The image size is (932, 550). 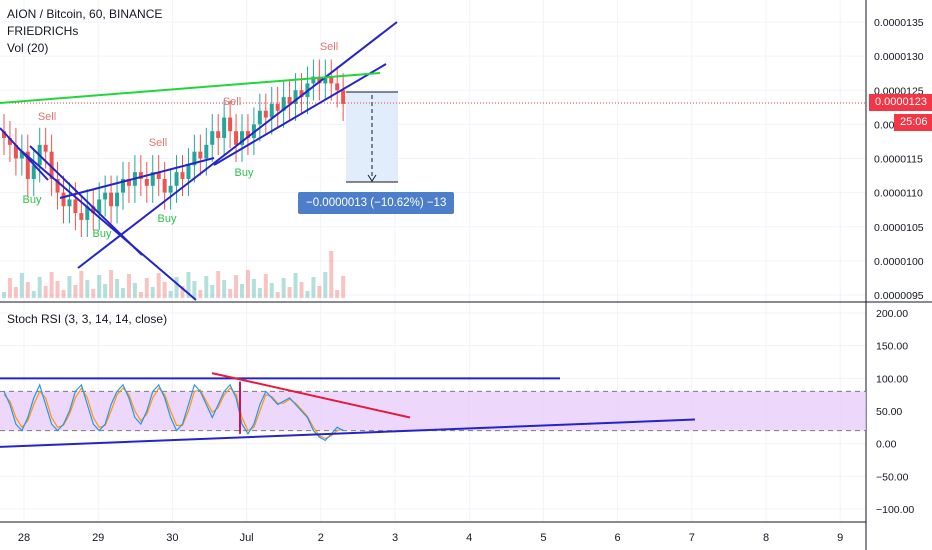 What do you see at coordinates (892, 379) in the screenshot?
I see `rsi-tick-label: 100.00` at bounding box center [892, 379].